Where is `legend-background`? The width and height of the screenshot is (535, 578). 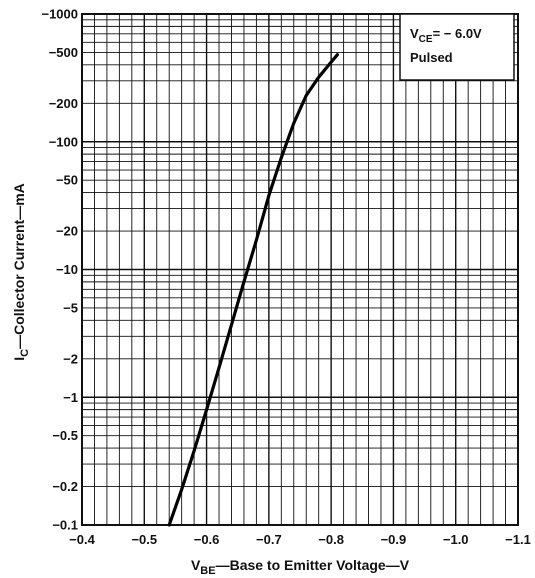
legend-background is located at coordinates (457, 47).